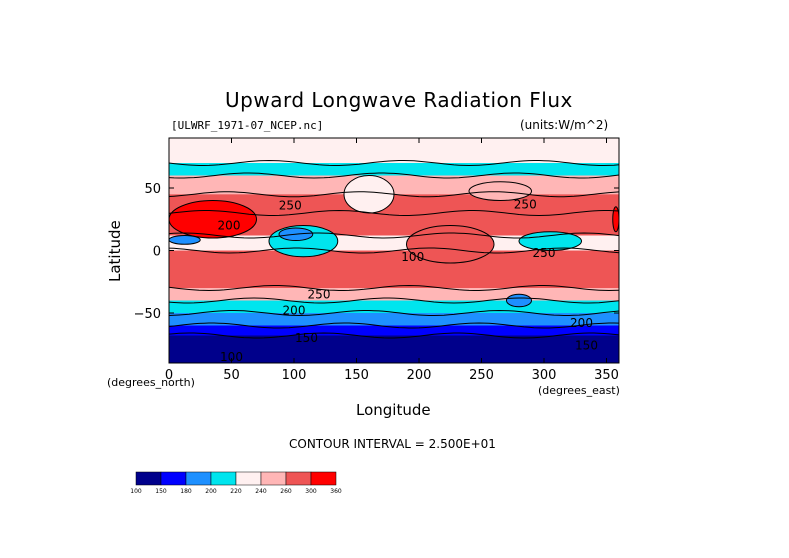 Image resolution: width=789 pixels, height=558 pixels. I want to click on x-tick-label: 250, so click(481, 375).